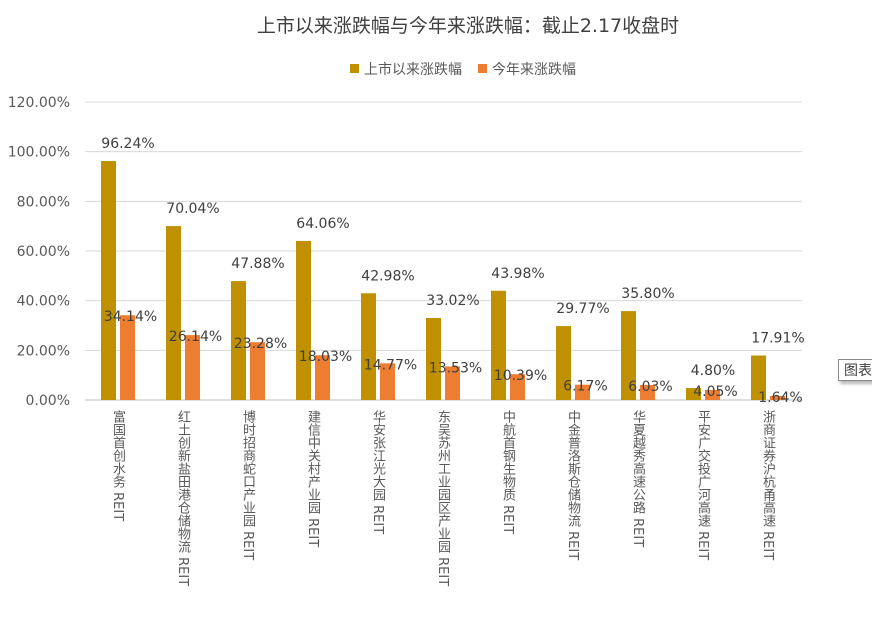  I want to click on data-label: 70.04%, so click(192, 209).